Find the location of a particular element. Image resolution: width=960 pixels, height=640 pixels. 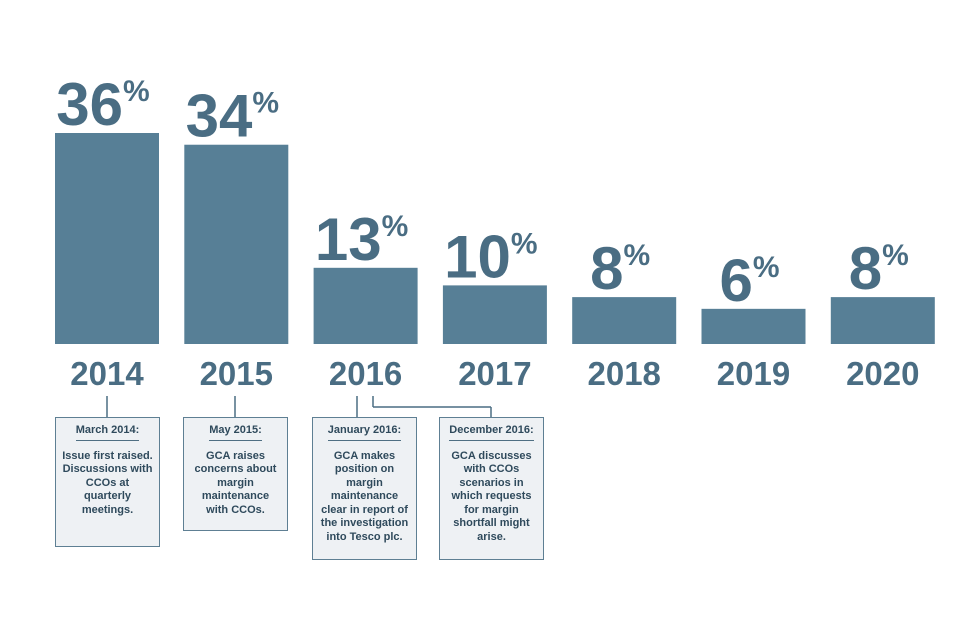

note-title: January 2016: is located at coordinates (364, 432).